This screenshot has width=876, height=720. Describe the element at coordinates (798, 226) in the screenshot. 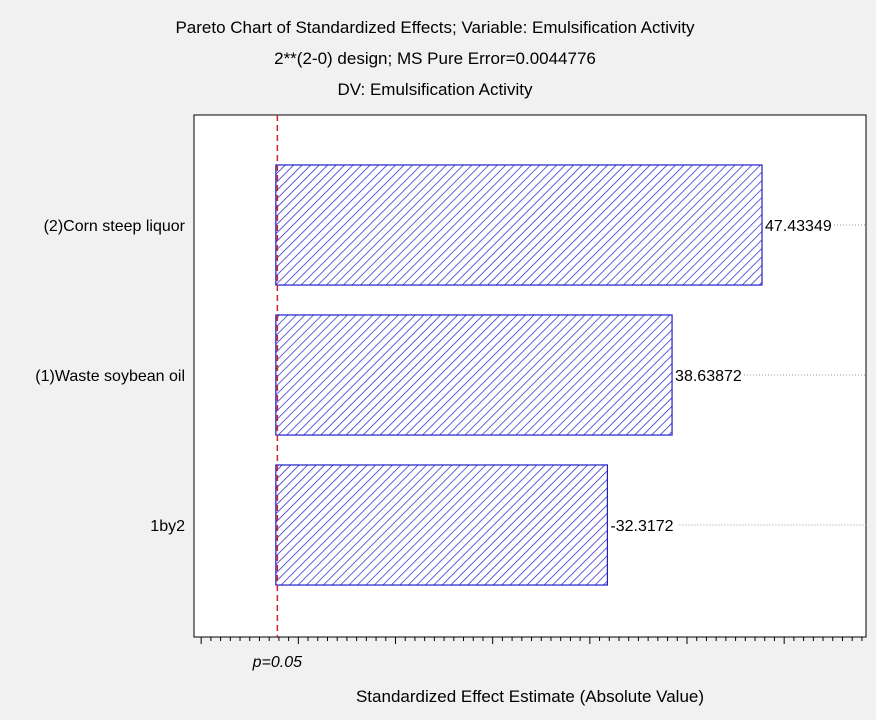

I see `value-label-1: 47.43349` at that location.